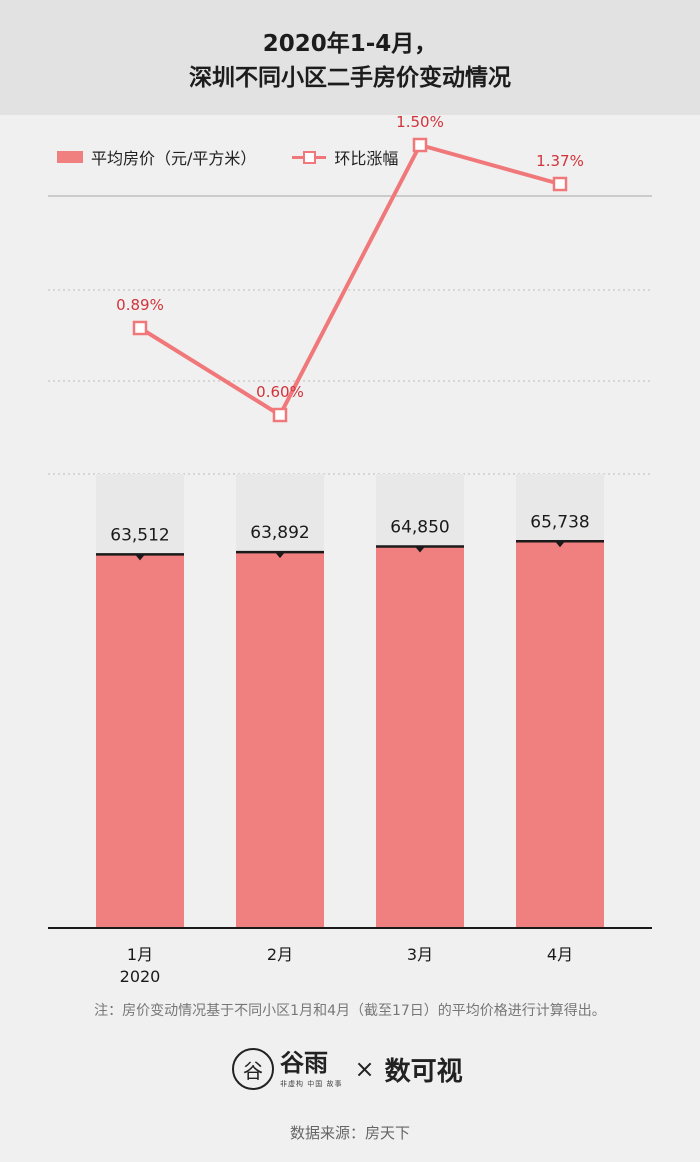 The height and width of the screenshot is (1162, 700). What do you see at coordinates (311, 1083) in the screenshot?
I see `guyu-logo-tagline: 非虚构 中国 故事` at bounding box center [311, 1083].